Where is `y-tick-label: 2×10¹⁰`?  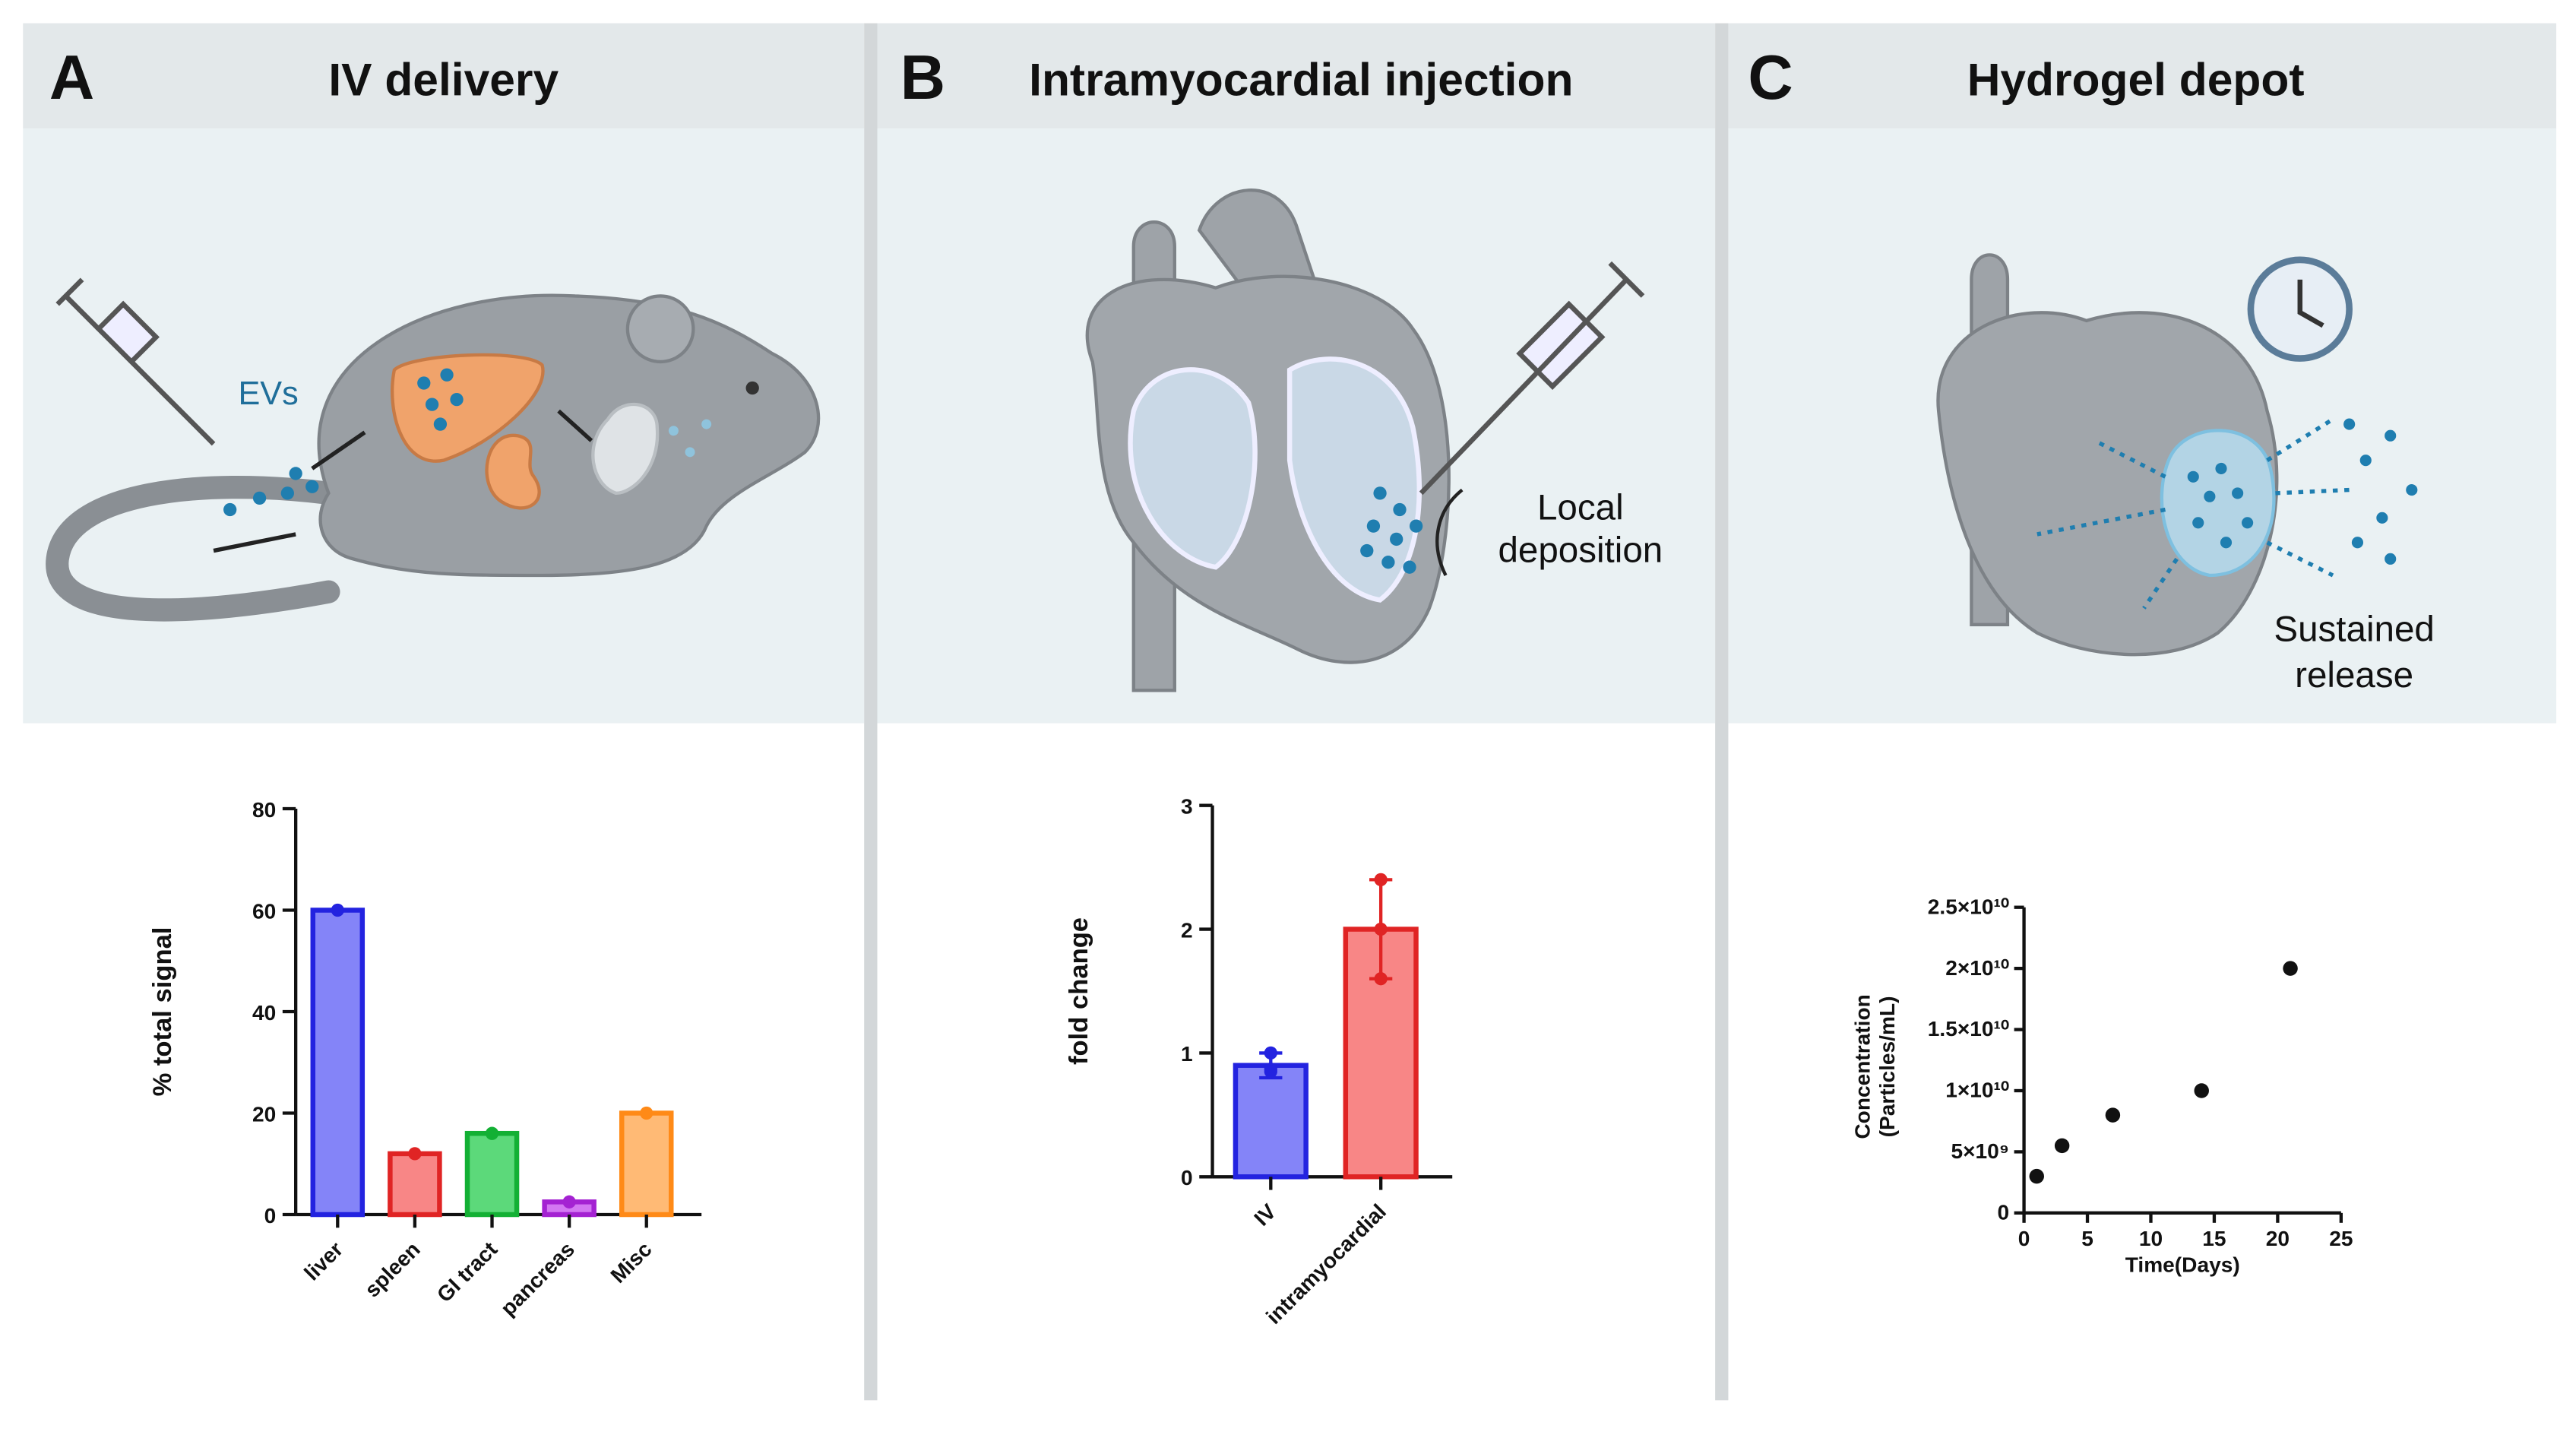
y-tick-label: 2×10¹⁰ is located at coordinates (1977, 968).